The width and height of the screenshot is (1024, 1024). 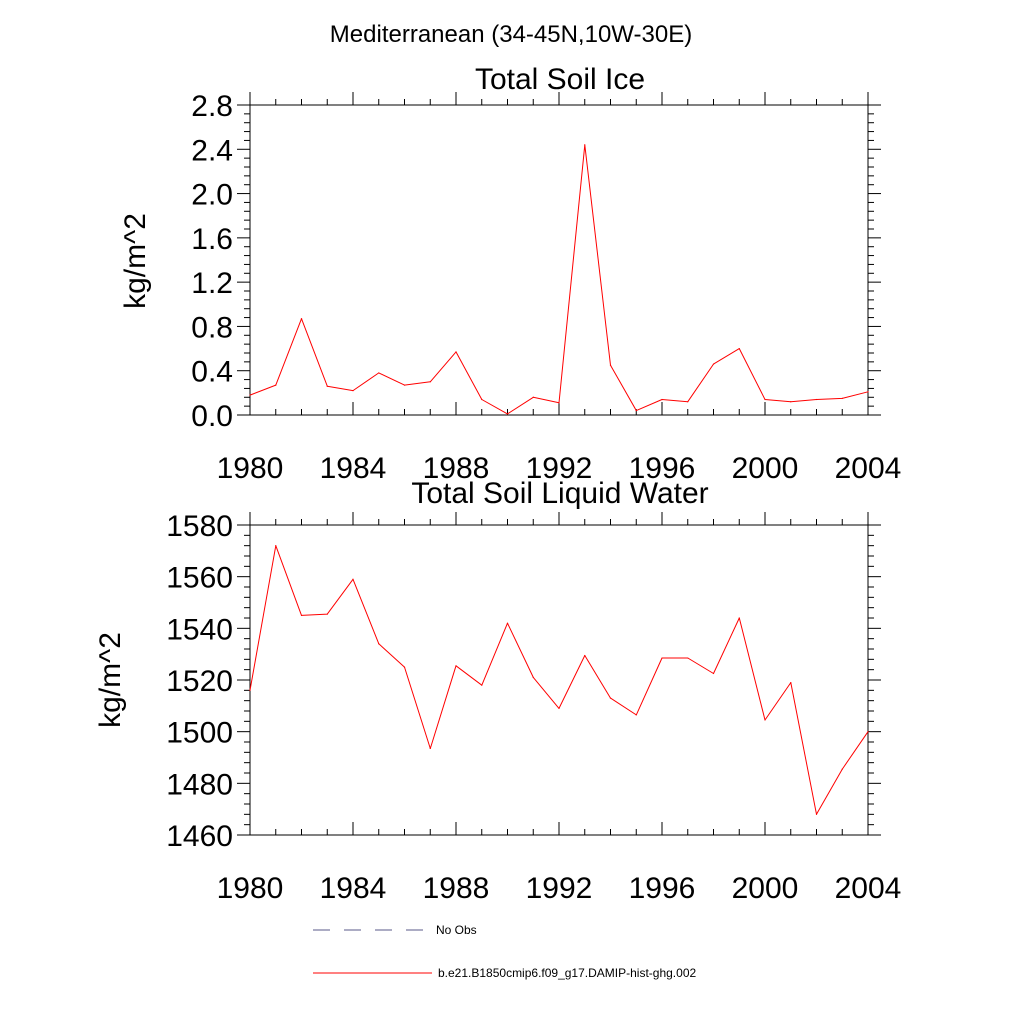 I want to click on y-tick-label: 1.2, so click(x=212, y=283).